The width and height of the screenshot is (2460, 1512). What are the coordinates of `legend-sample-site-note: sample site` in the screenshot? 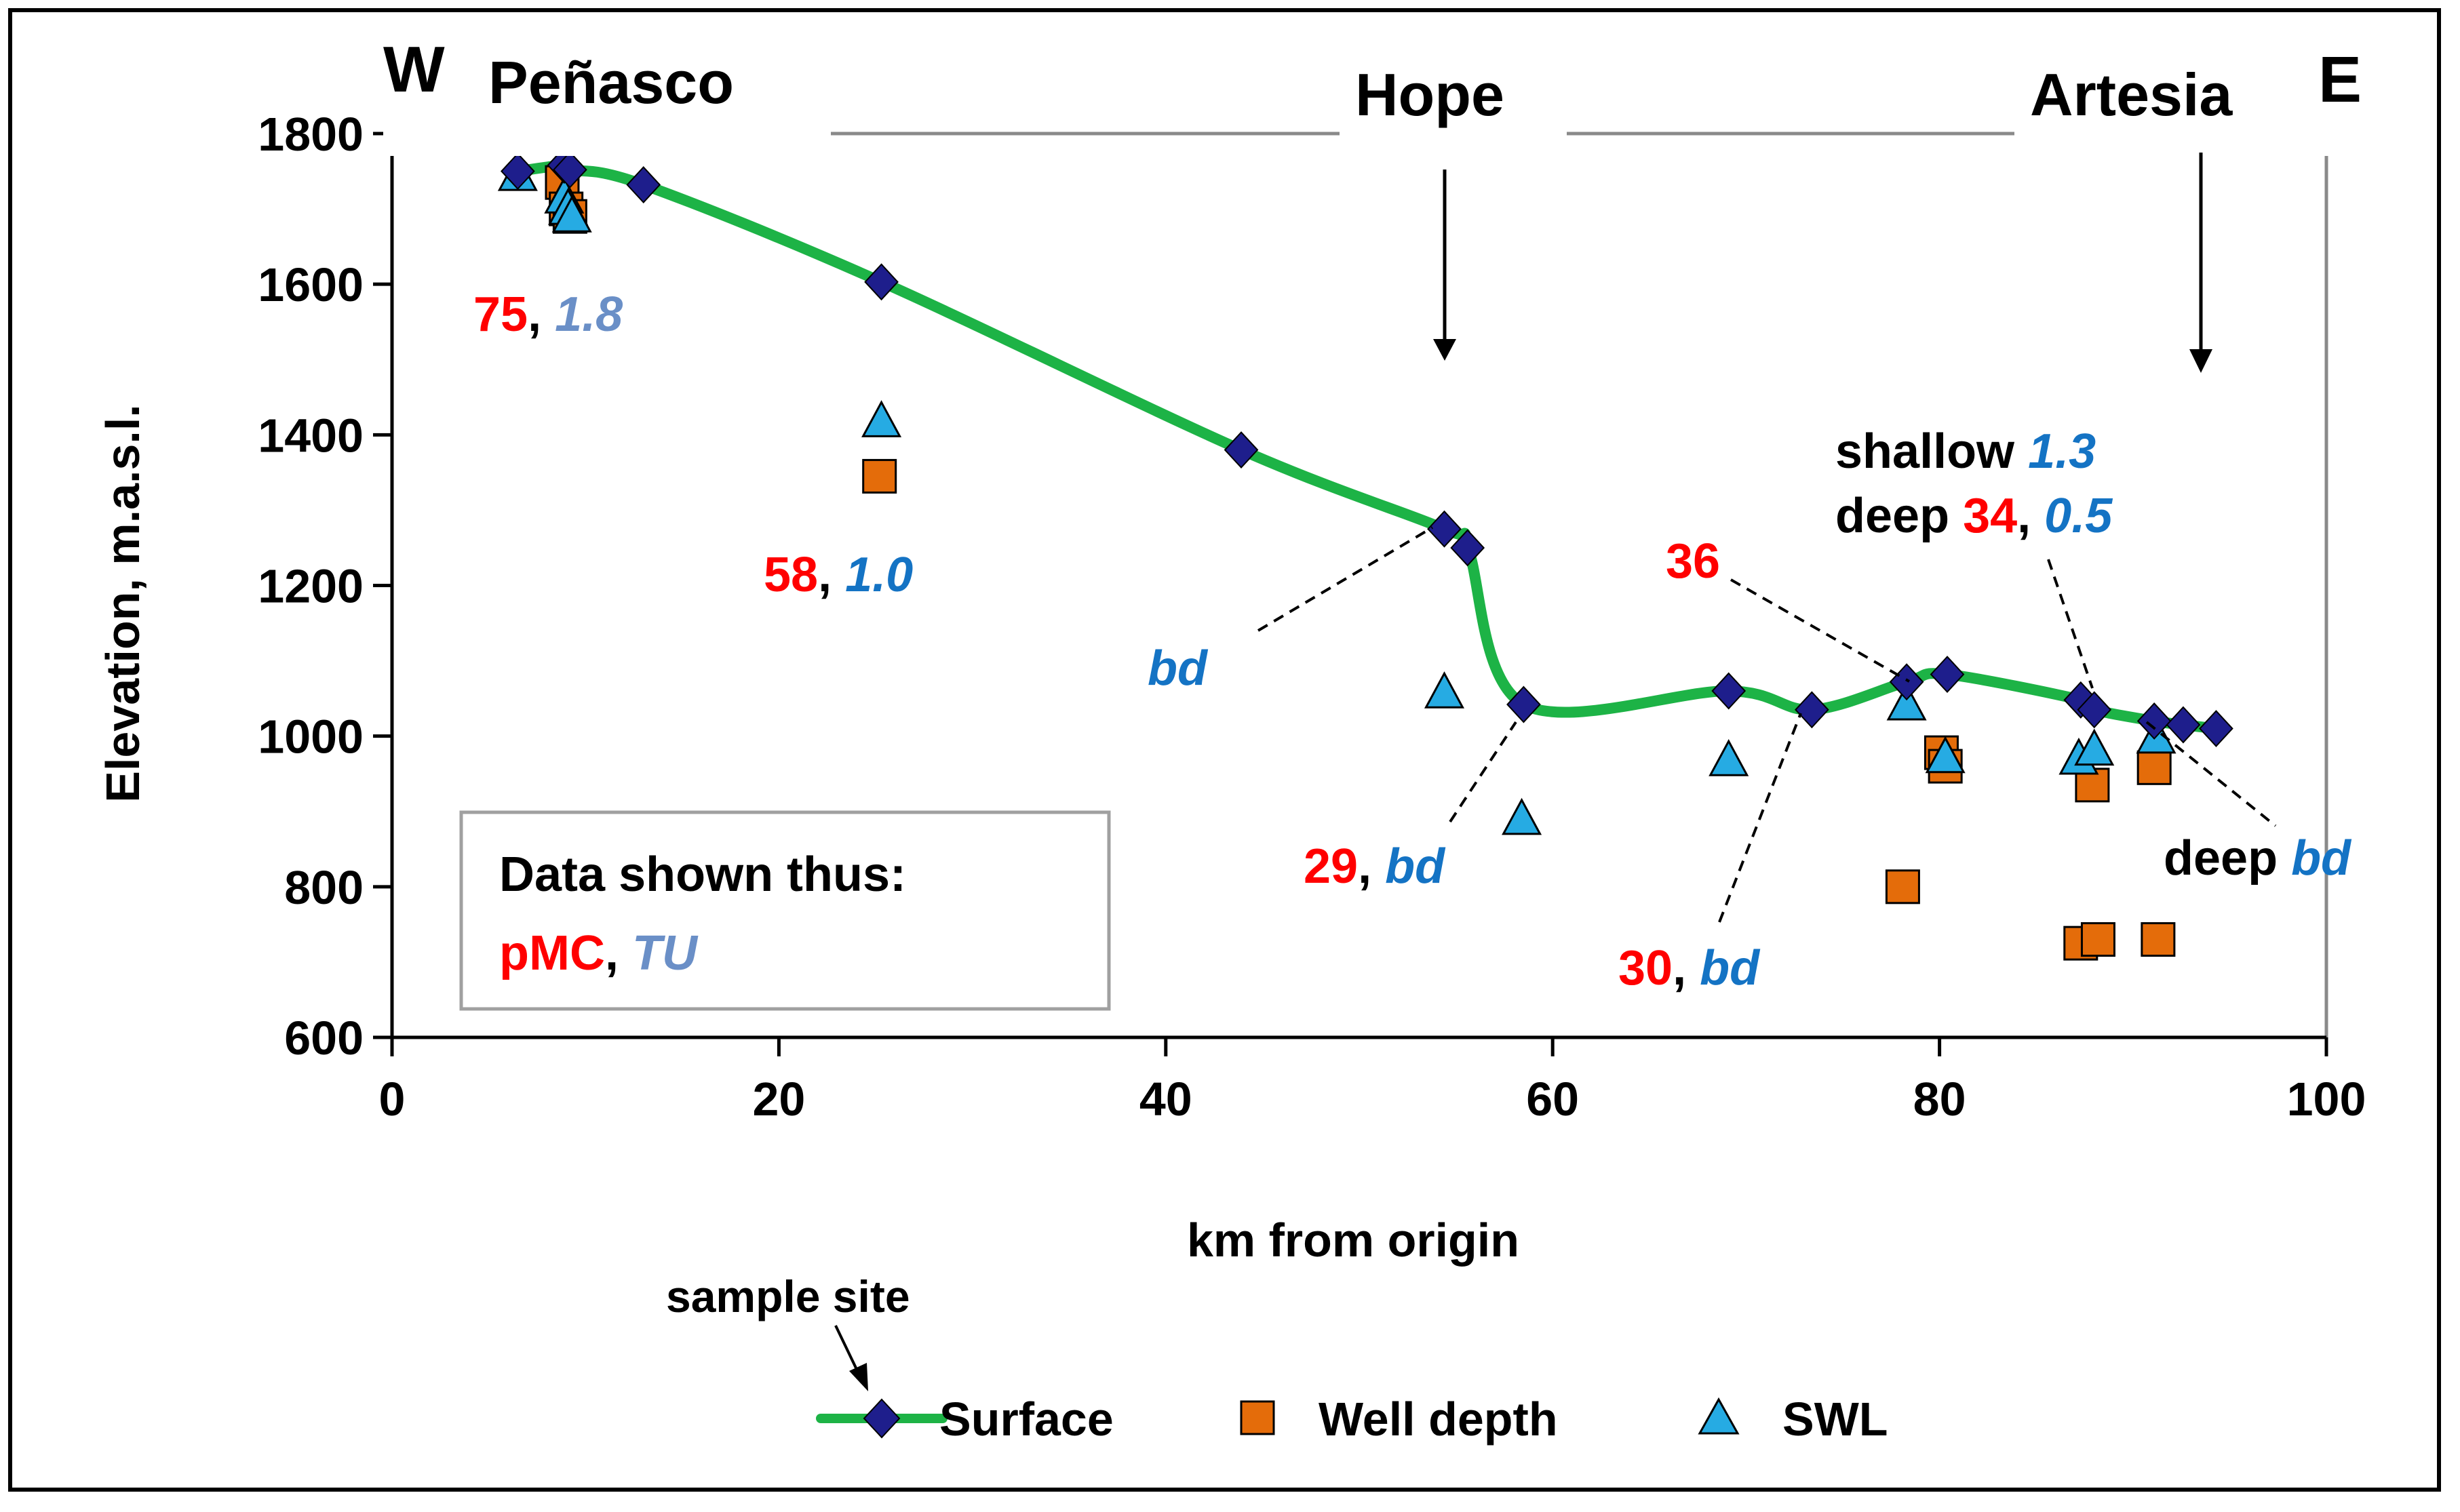 It's located at (788, 1296).